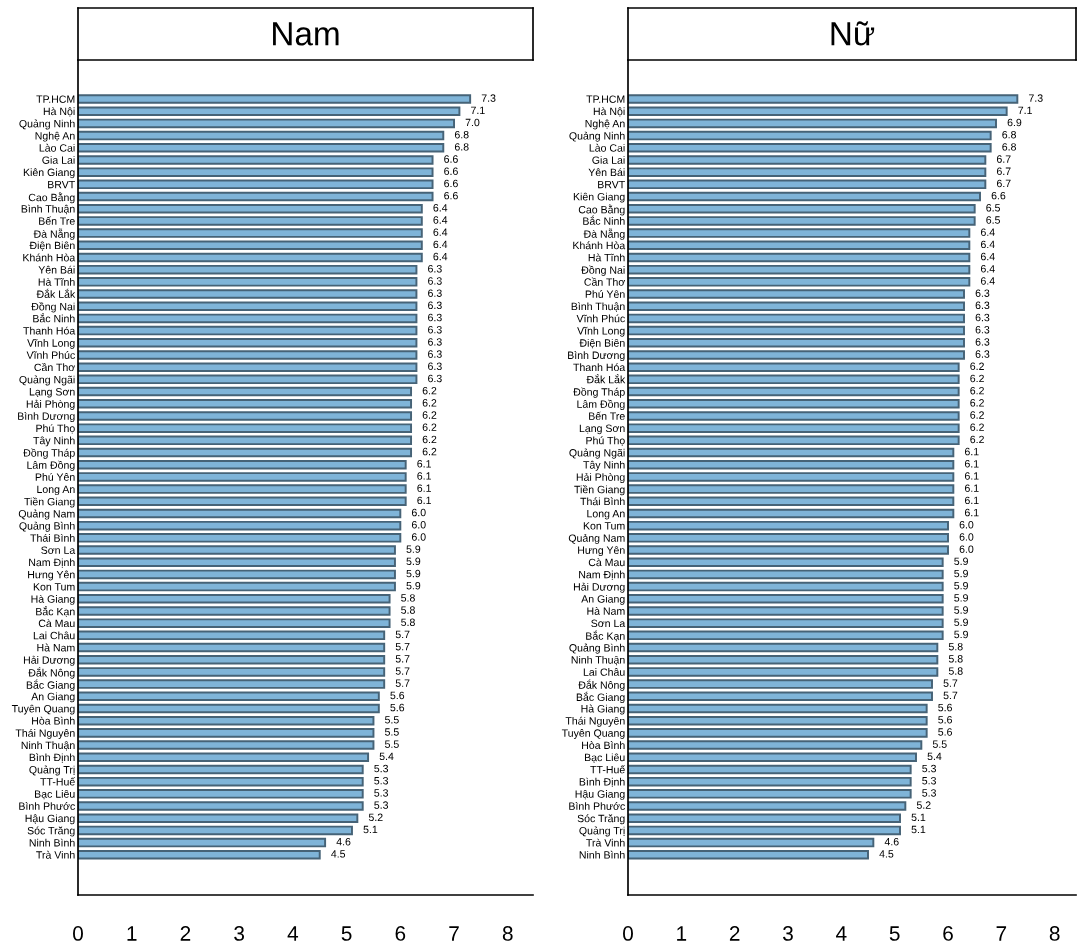  What do you see at coordinates (52, 563) in the screenshot?
I see `y-tick-label: Nam Định` at bounding box center [52, 563].